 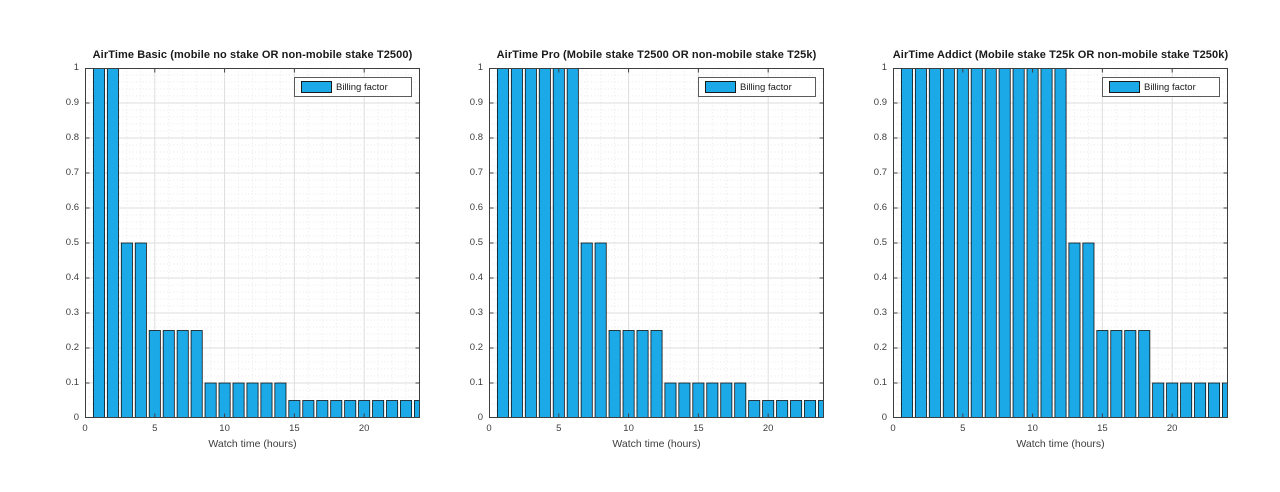 I want to click on y-tick-label: 0.7, so click(x=476, y=172).